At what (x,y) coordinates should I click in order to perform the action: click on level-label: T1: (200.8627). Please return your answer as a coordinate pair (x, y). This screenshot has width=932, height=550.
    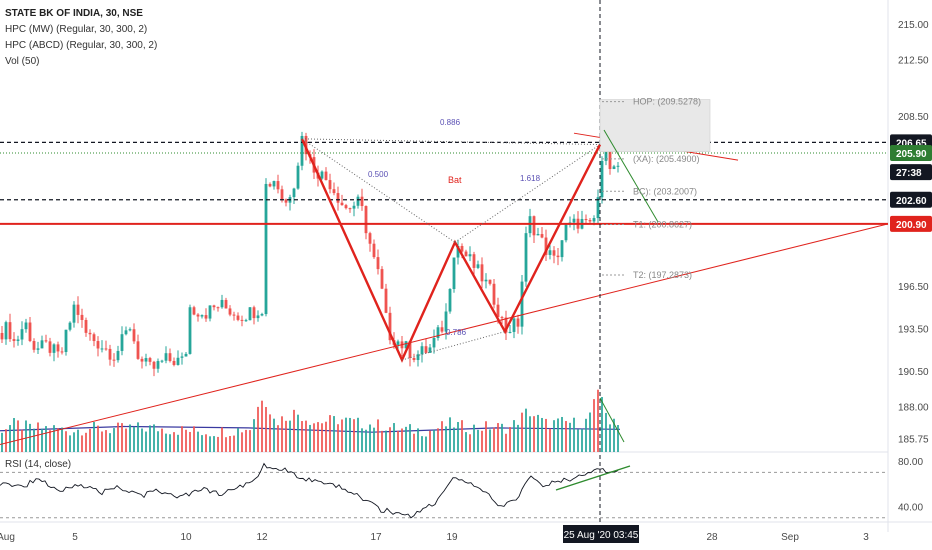
    Looking at the image, I should click on (662, 224).